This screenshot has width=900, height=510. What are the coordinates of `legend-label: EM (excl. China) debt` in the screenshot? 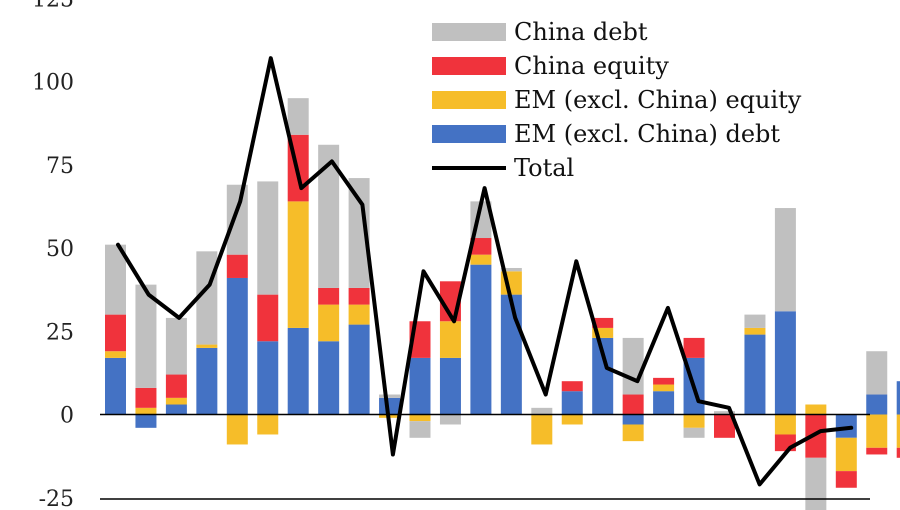 It's located at (647, 134).